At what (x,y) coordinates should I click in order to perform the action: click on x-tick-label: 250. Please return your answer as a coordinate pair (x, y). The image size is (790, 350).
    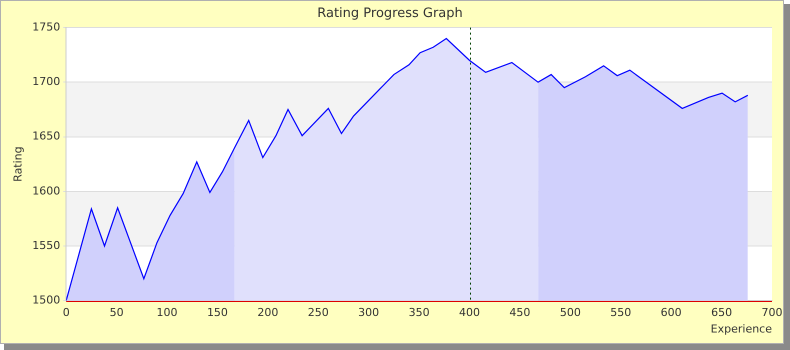
    Looking at the image, I should click on (318, 313).